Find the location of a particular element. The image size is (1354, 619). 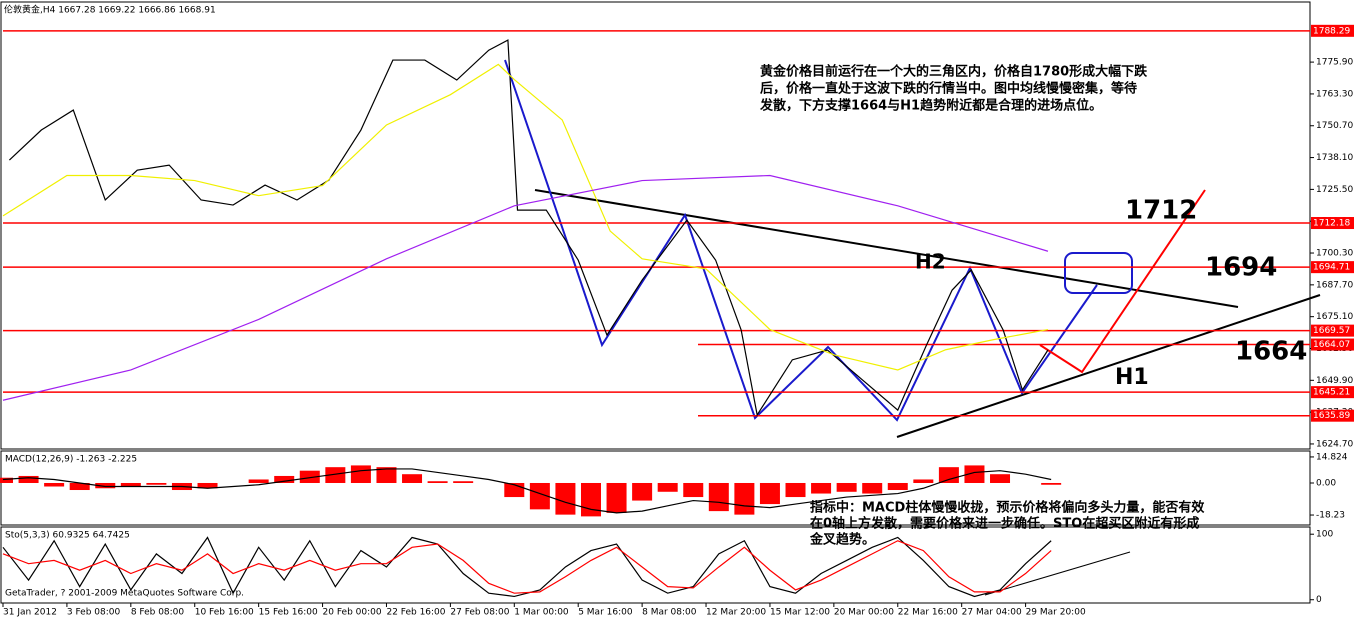

resistance-trendline is located at coordinates (886, 248).